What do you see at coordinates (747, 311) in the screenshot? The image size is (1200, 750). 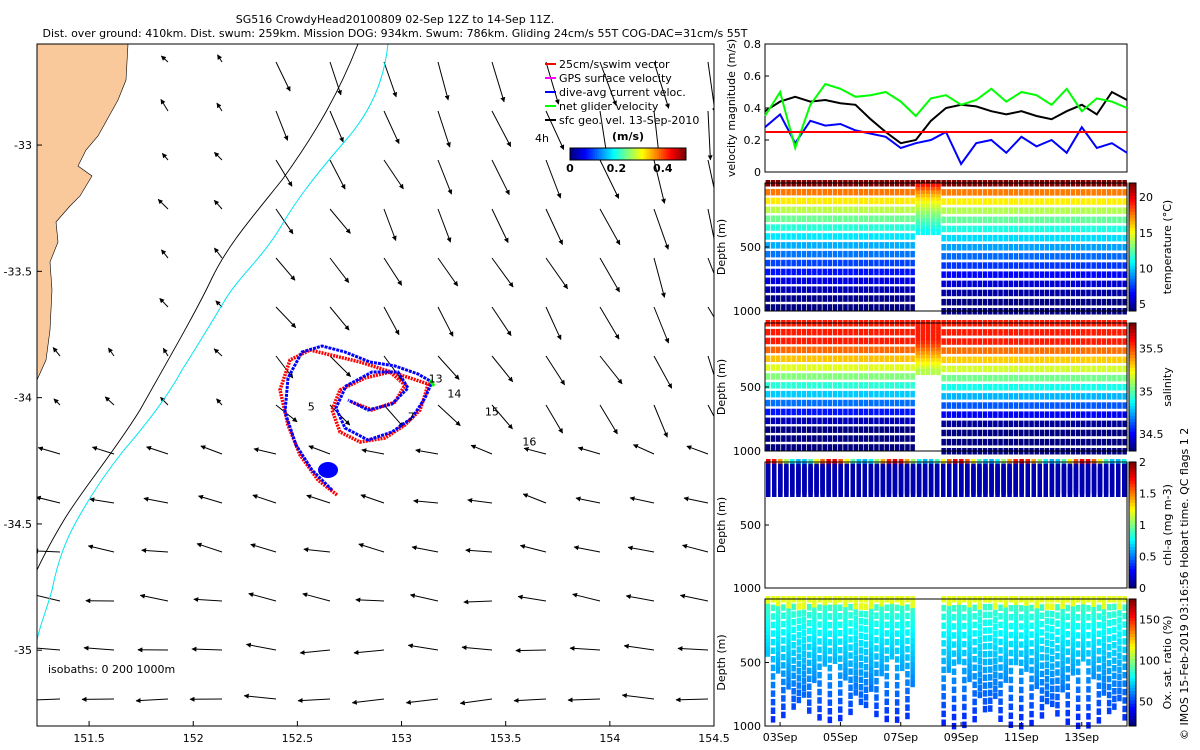 I see `depth-tick-label: 1000` at bounding box center [747, 311].